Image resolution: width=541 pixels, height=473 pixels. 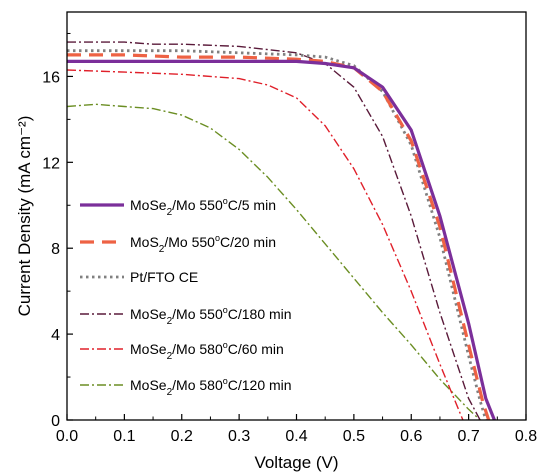 I want to click on x-tick-label: 0.8, so click(x=526, y=436).